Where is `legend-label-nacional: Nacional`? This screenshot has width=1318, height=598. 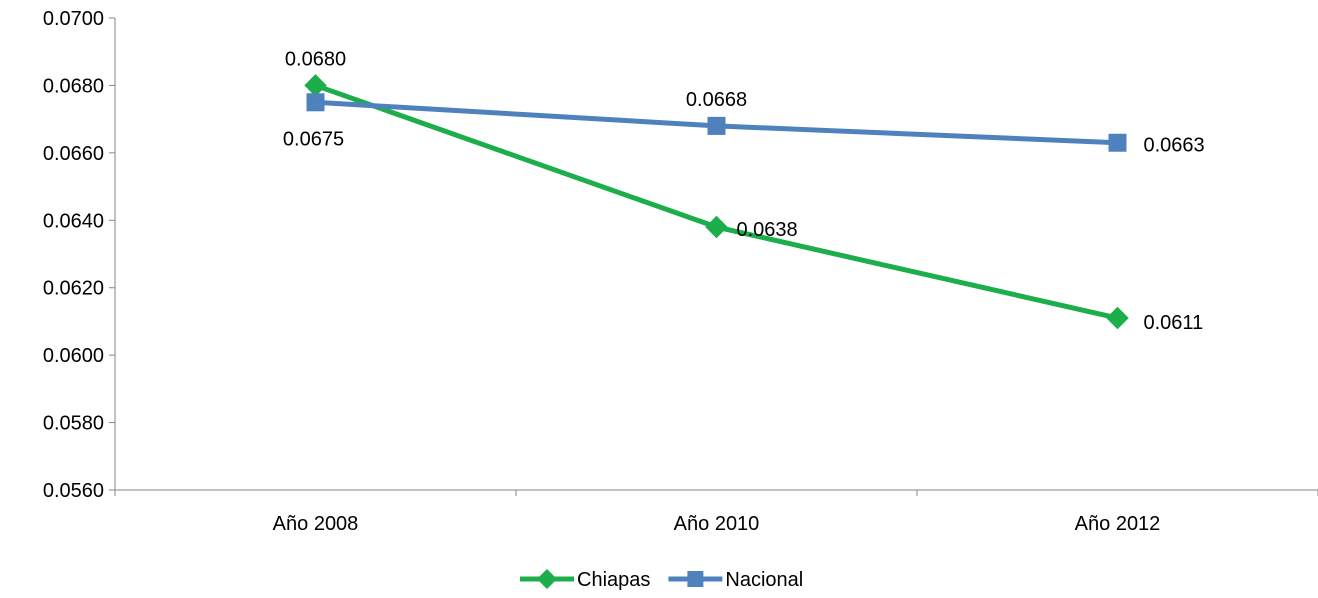 legend-label-nacional: Nacional is located at coordinates (764, 580).